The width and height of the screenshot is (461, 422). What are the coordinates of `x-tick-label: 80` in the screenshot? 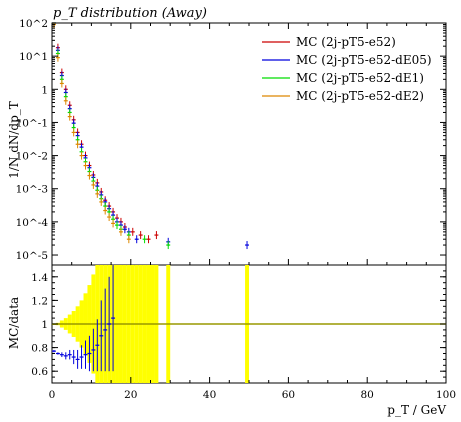 It's located at (367, 395).